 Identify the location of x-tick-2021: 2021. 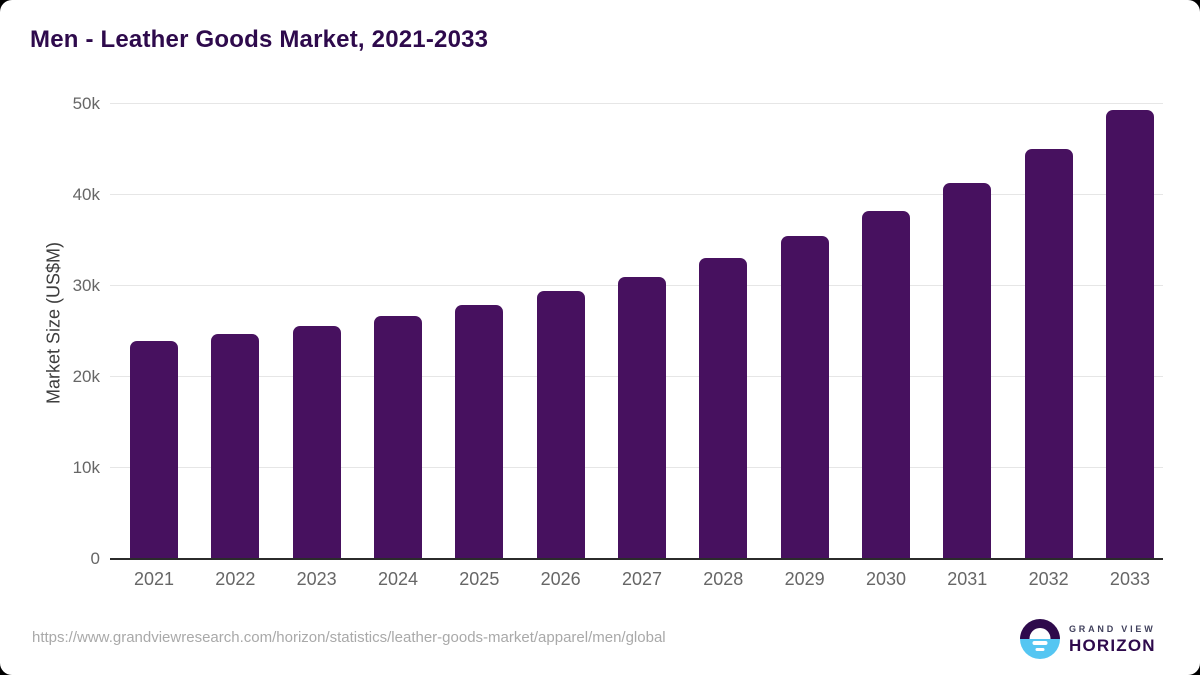
(154, 579).